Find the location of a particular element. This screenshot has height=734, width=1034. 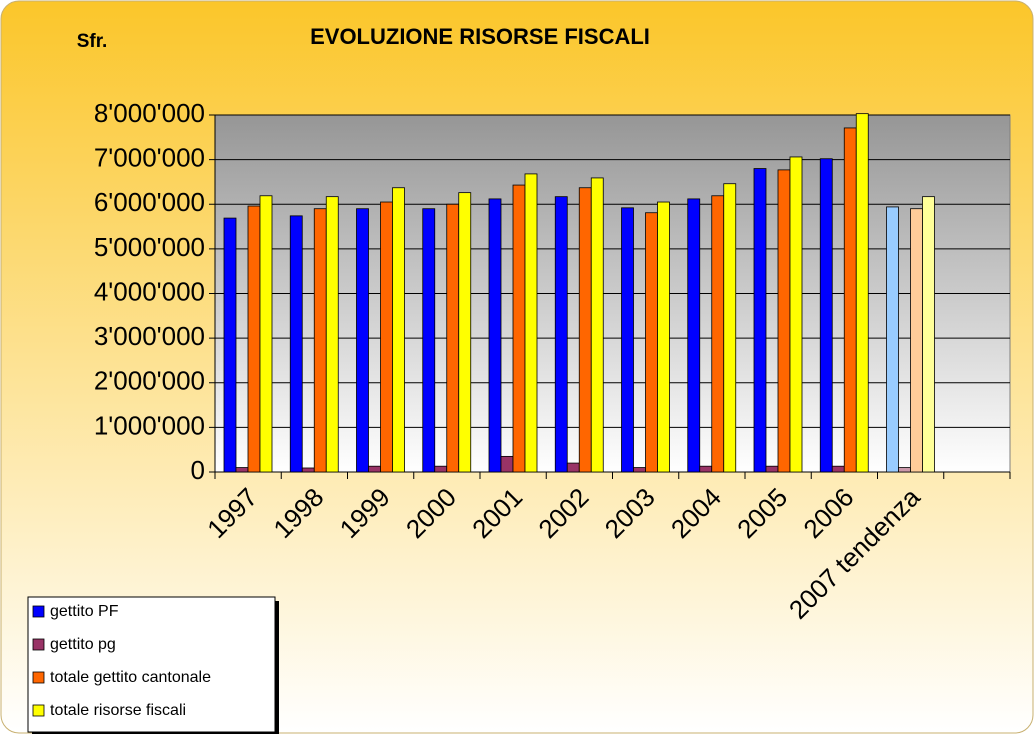

y-tick-label: 2'000'000 is located at coordinates (149, 381).